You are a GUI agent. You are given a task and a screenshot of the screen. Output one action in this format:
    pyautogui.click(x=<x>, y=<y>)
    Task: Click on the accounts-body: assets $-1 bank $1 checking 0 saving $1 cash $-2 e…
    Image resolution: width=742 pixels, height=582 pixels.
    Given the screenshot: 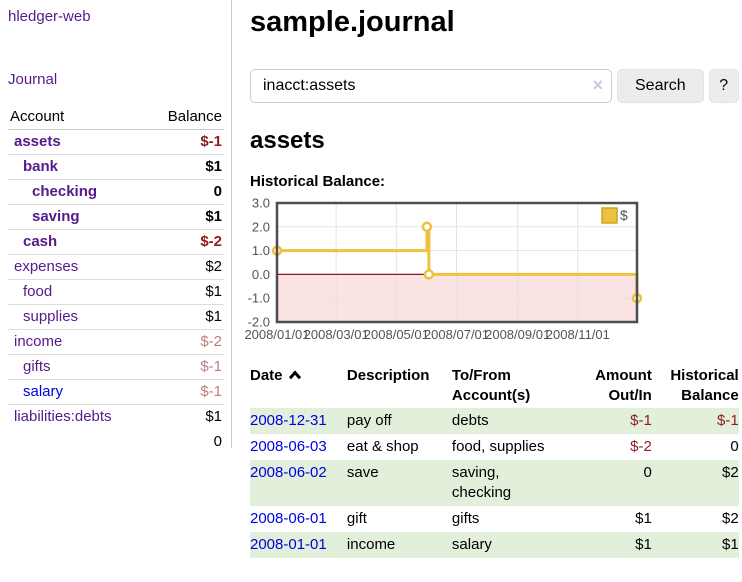 What is the action you would take?
    pyautogui.click(x=116, y=279)
    